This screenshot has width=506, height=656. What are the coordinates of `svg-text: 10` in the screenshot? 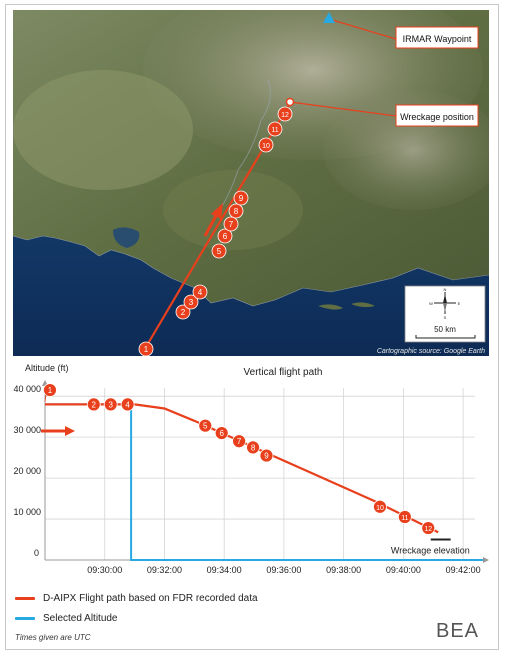 It's located at (266, 146).